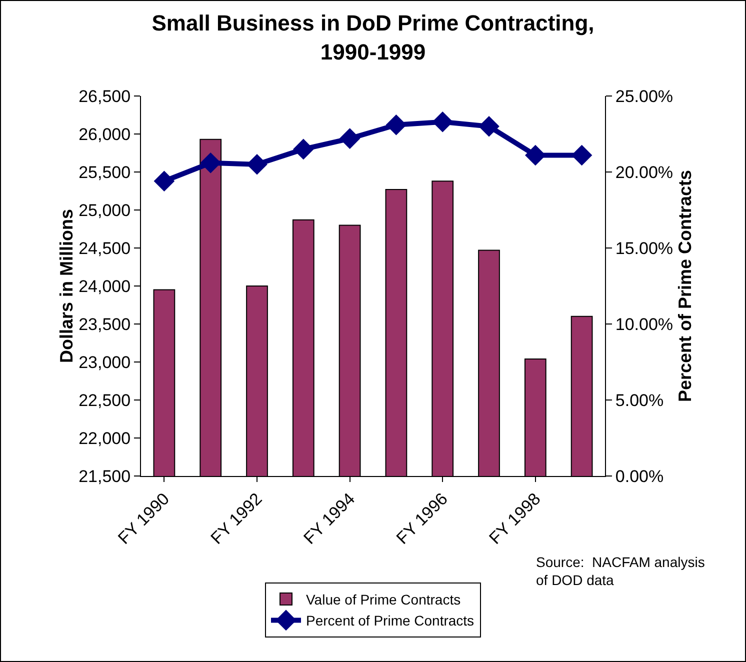 Image resolution: width=746 pixels, height=662 pixels. I want to click on y2-tick-label: 20.00%, so click(644, 172).